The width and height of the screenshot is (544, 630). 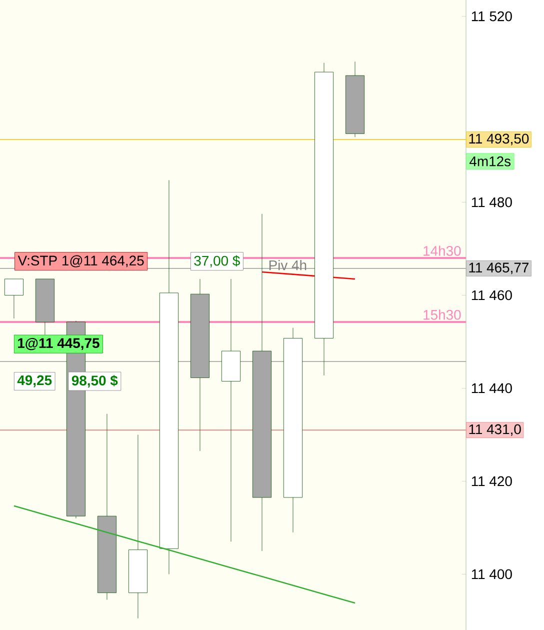 I want to click on annotation: 49,25, so click(x=34, y=381).